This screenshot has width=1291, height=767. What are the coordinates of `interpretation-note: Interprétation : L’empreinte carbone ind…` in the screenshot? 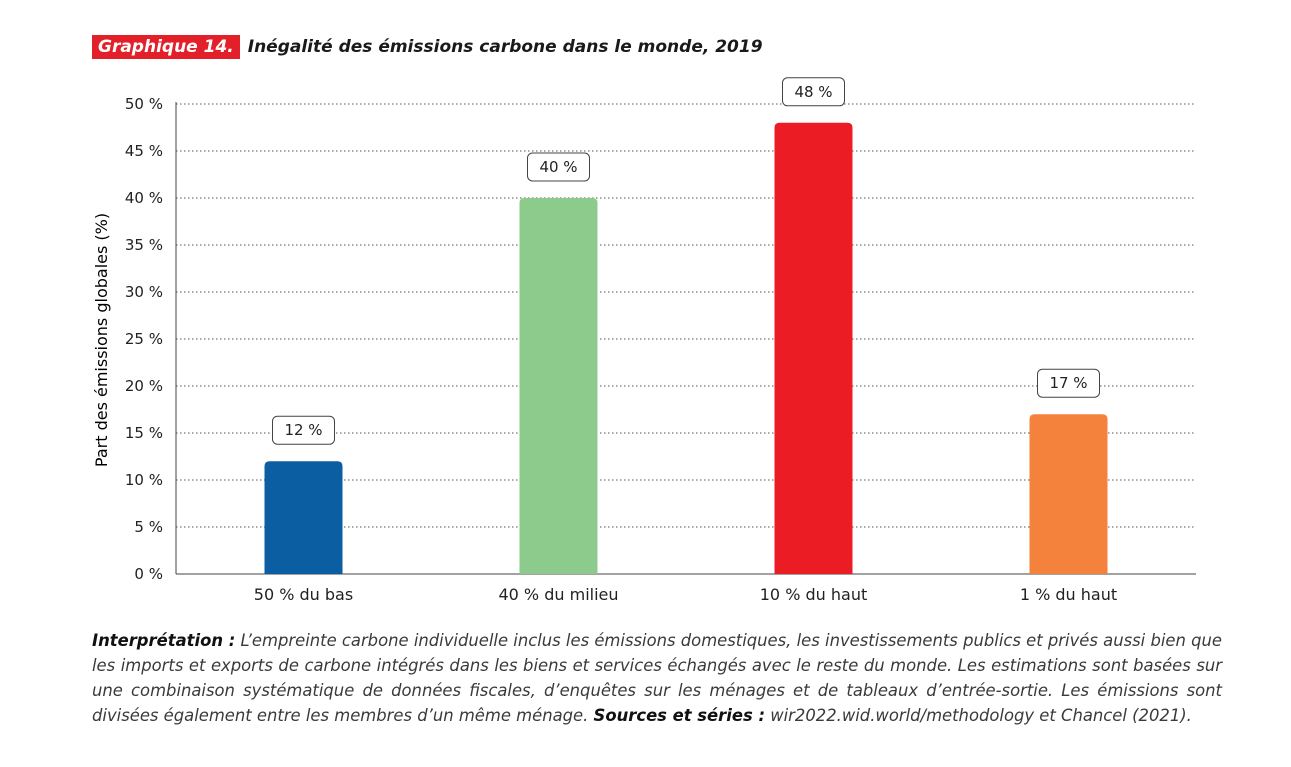 It's located at (657, 678).